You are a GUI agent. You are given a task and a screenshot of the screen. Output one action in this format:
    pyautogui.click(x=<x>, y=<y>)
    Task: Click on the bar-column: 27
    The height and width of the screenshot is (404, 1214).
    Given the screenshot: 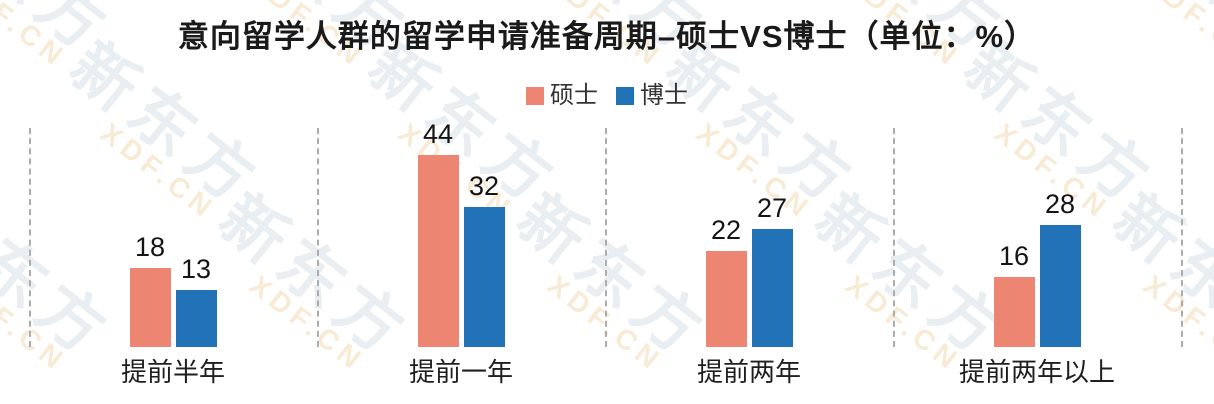 What is the action you would take?
    pyautogui.click(x=772, y=270)
    